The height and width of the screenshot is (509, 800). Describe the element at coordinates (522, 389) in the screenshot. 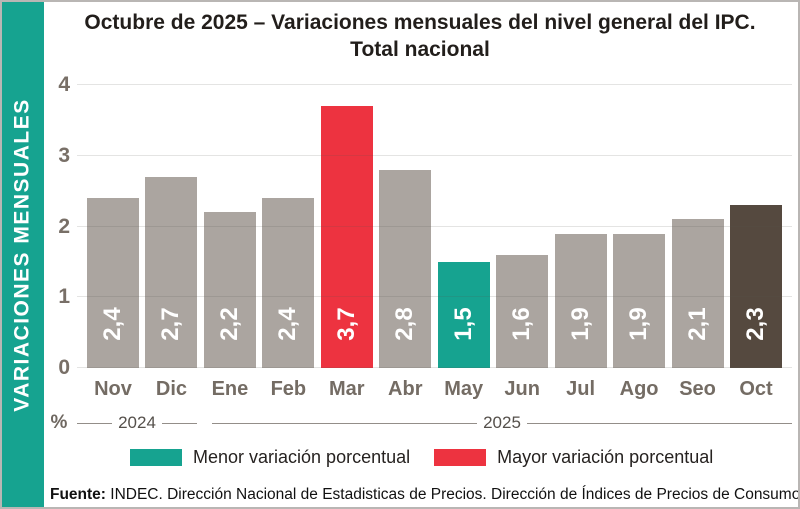

I see `month-label-Jun: Jun` at that location.